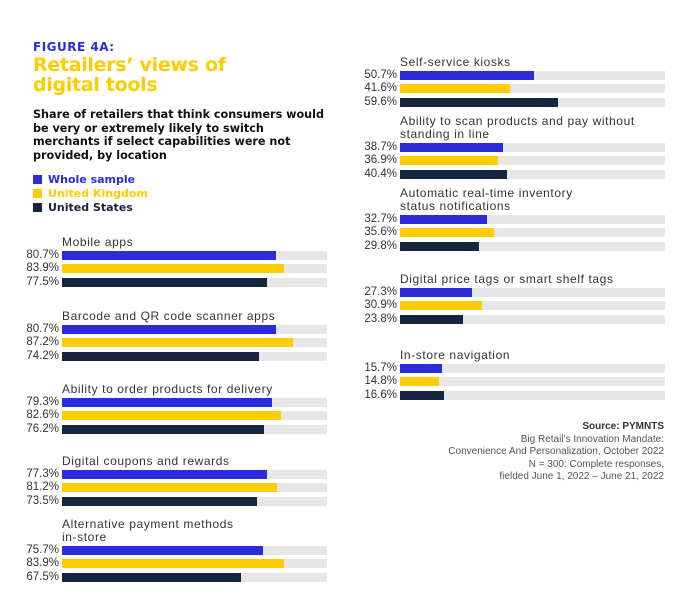 The image size is (696, 610). Describe the element at coordinates (42, 342) in the screenshot. I see `value-label: 87.2%` at that location.